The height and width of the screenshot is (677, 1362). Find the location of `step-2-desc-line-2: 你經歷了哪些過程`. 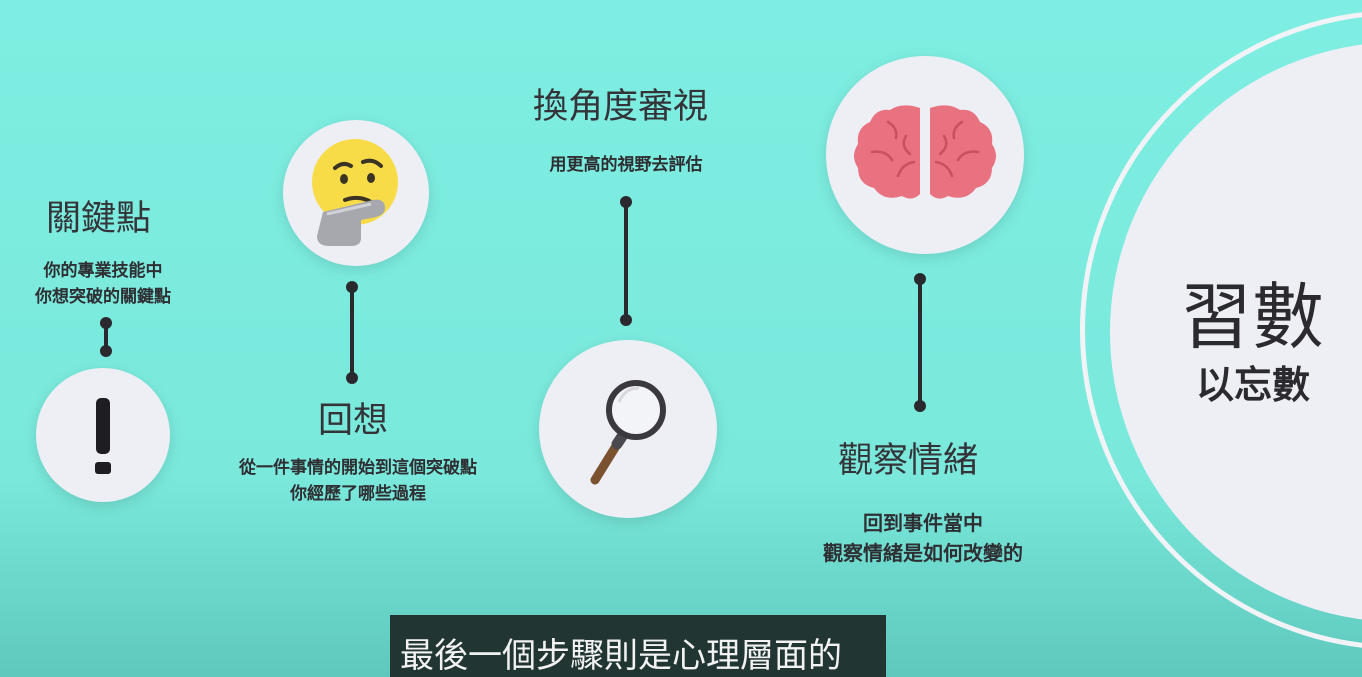

step-2-desc-line-2: 你經歷了哪些過程 is located at coordinates (358, 494).